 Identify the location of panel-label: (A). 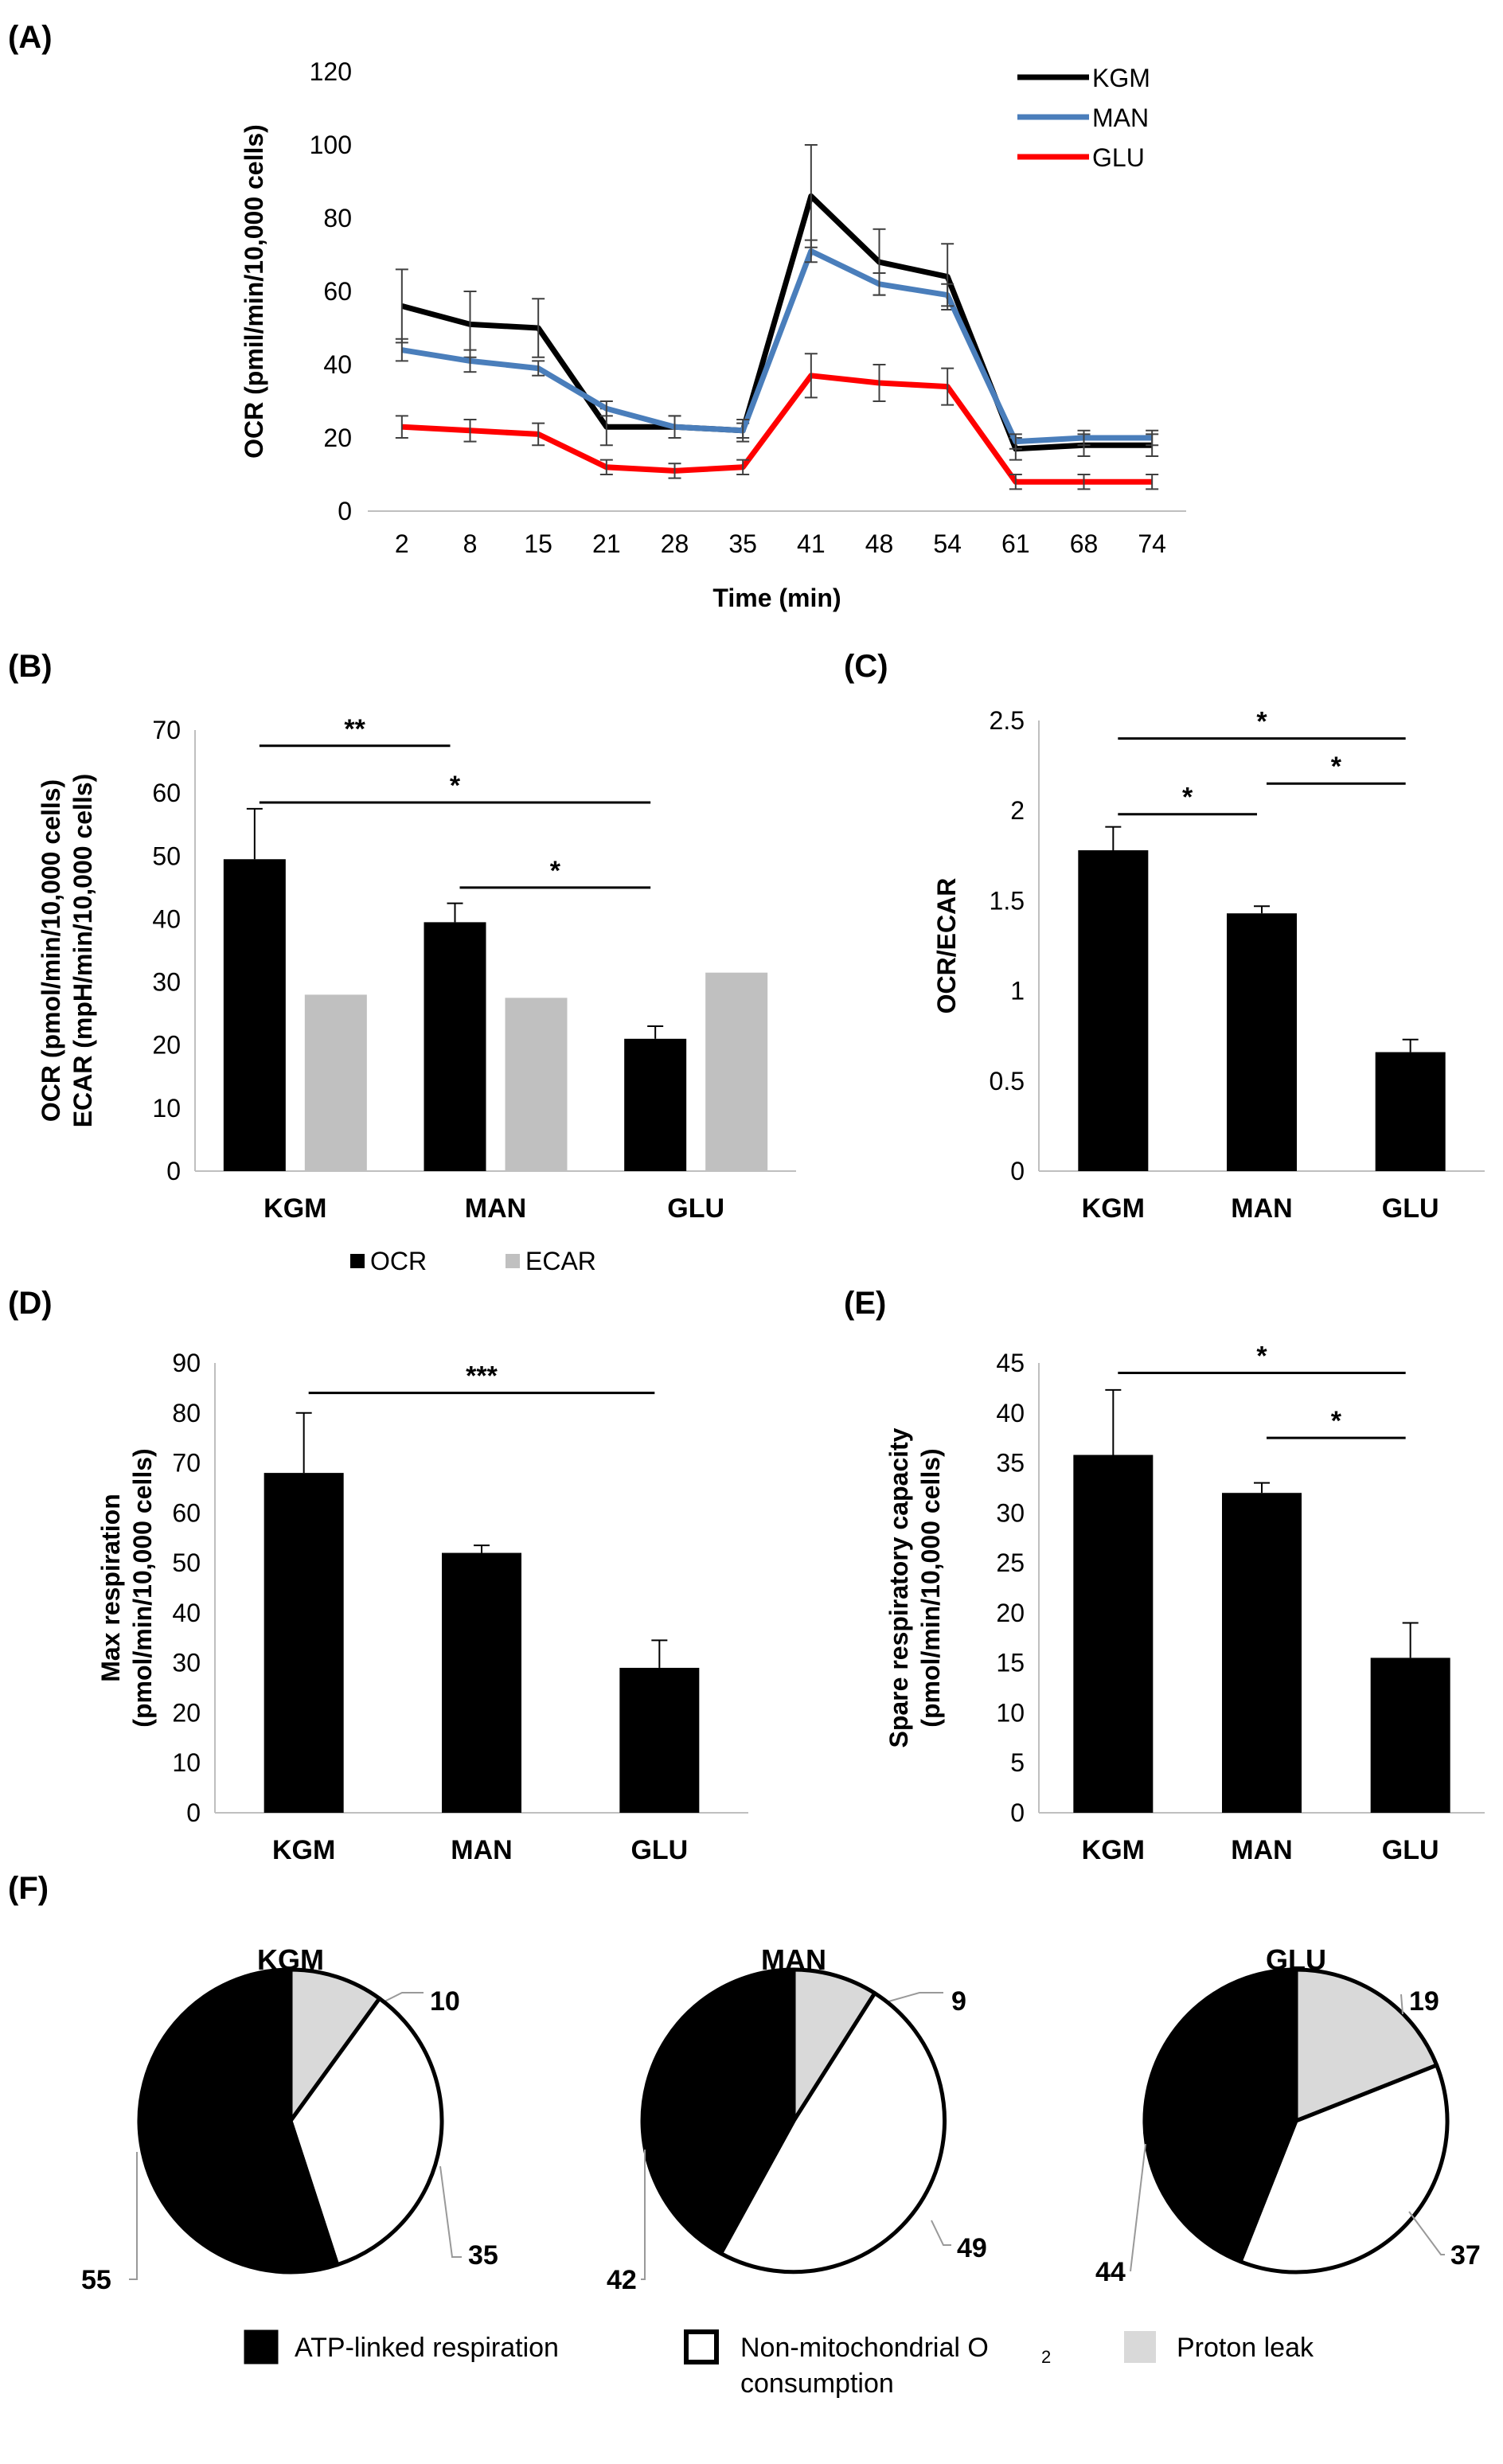
(30, 38).